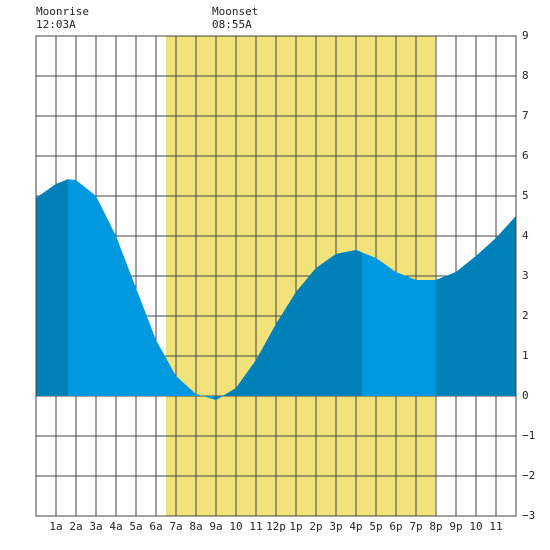 Image resolution: width=550 pixels, height=550 pixels. Describe the element at coordinates (215, 526) in the screenshot. I see `x-tick-label: 9a` at that location.